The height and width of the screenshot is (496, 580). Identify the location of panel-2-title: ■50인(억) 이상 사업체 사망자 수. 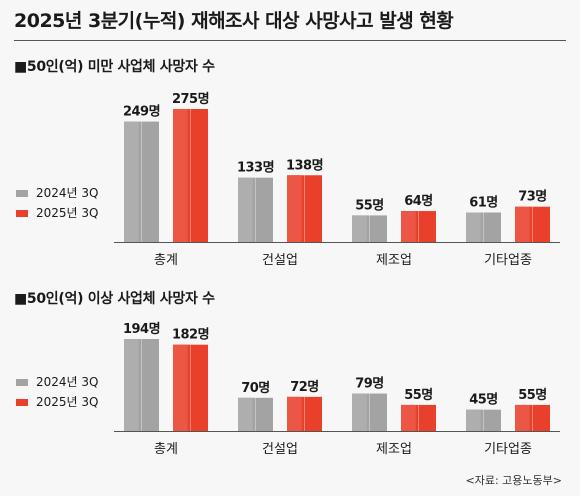
(114, 299).